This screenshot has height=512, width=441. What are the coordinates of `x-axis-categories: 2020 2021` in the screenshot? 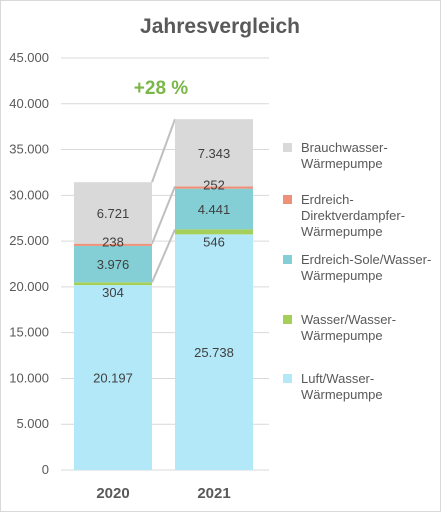 It's located at (163, 493).